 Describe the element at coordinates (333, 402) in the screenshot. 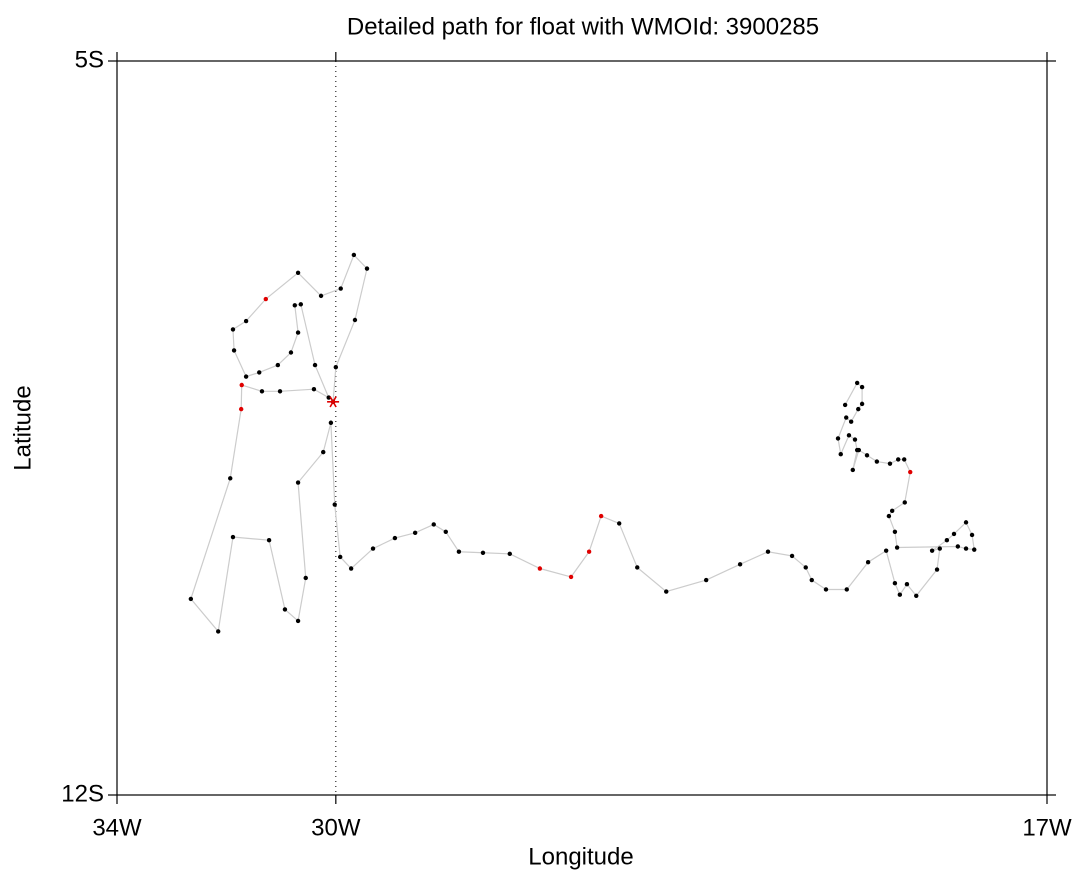

I see `start-marker` at that location.